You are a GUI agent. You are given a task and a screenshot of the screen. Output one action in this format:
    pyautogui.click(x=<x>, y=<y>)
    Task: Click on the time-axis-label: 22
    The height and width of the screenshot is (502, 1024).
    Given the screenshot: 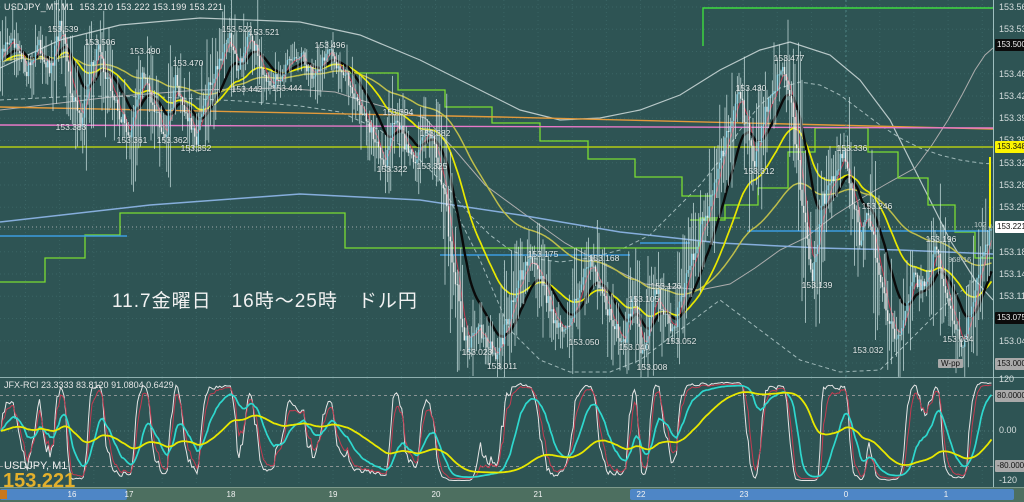 What is the action you would take?
    pyautogui.click(x=641, y=494)
    